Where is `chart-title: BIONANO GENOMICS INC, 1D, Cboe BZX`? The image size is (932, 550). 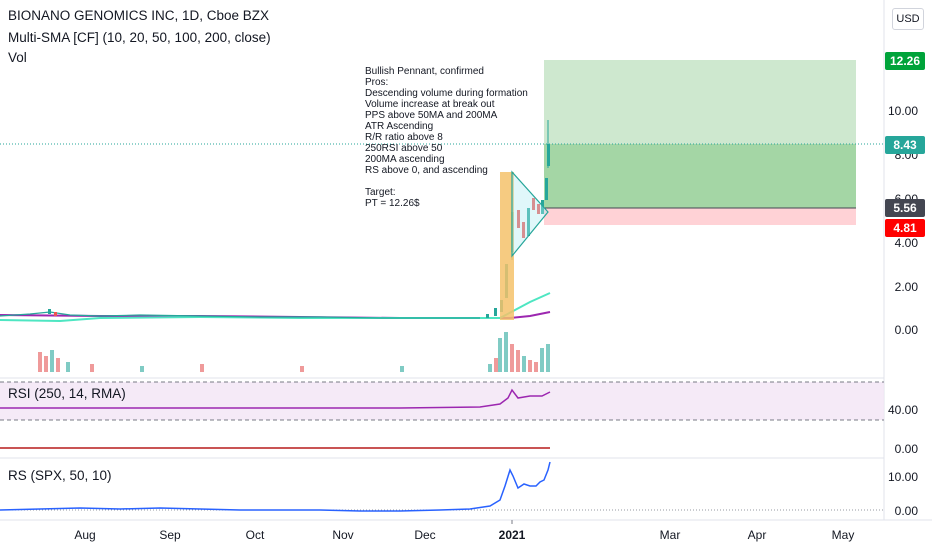
chart-title: BIONANO GENOMICS INC, 1D, Cboe BZX is located at coordinates (139, 15).